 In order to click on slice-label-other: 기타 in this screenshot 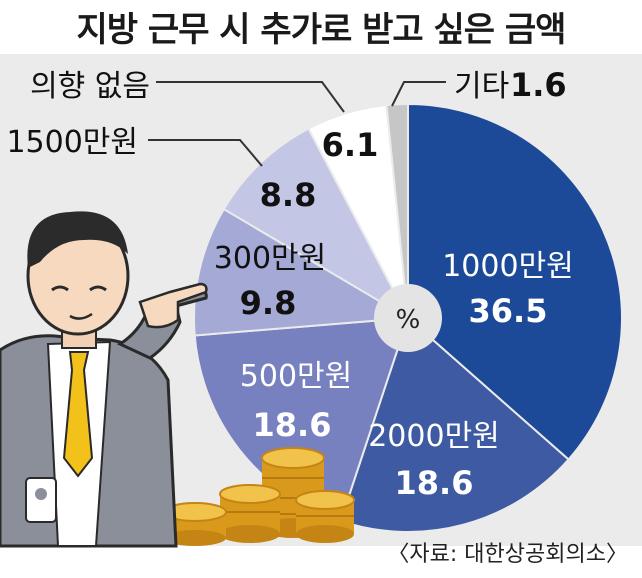, I will do `click(481, 86)`.